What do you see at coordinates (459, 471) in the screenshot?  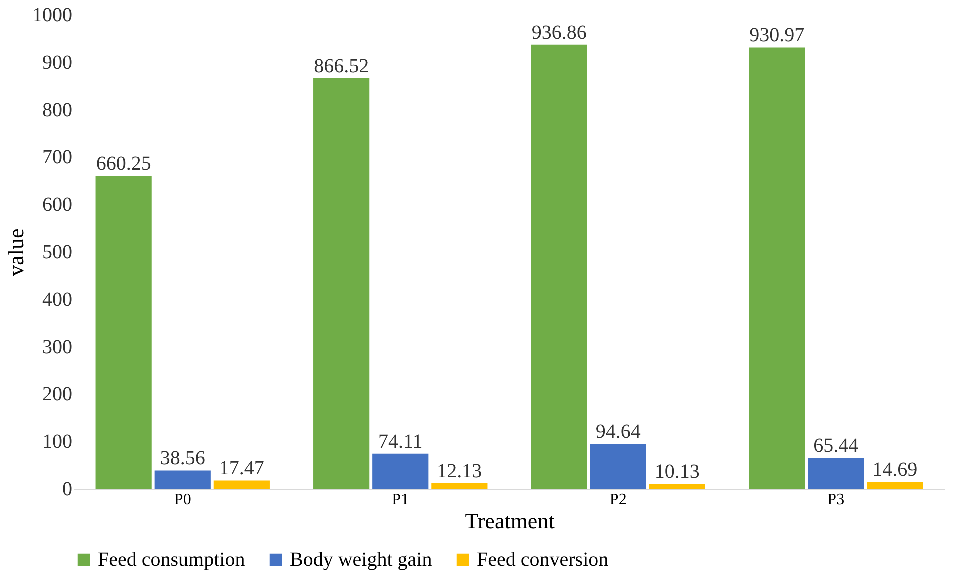 I see `data-label: 12.13` at bounding box center [459, 471].